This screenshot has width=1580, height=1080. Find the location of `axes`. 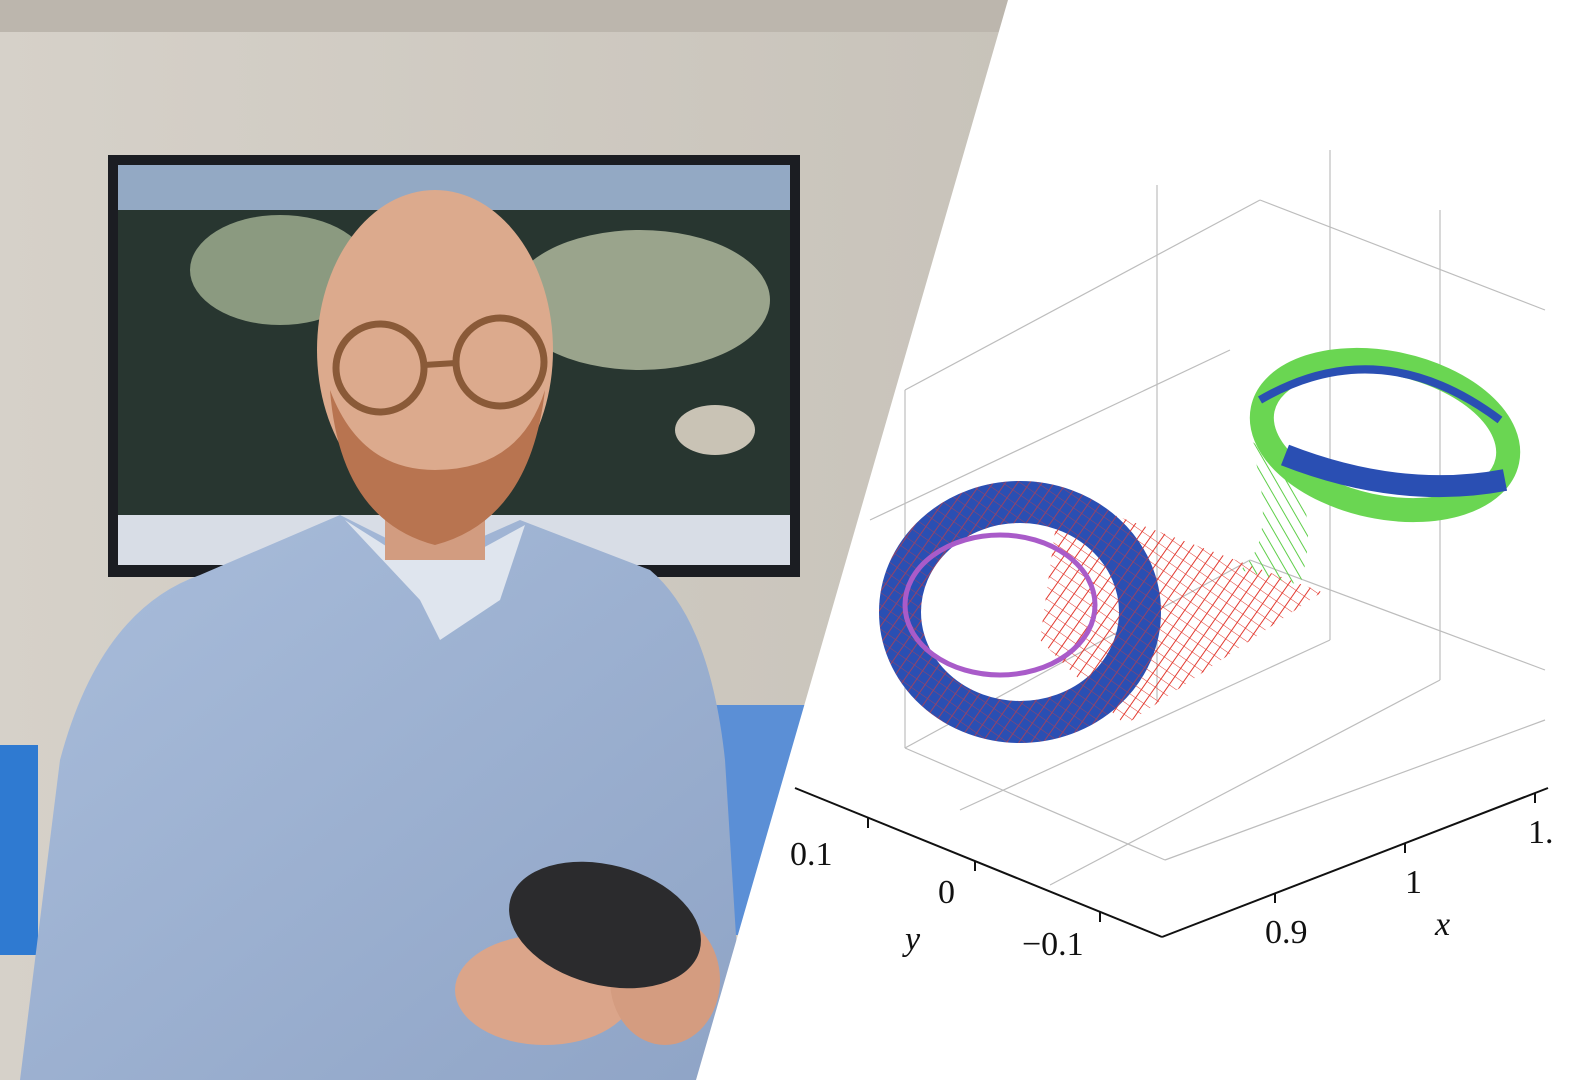

axes is located at coordinates (1171, 862).